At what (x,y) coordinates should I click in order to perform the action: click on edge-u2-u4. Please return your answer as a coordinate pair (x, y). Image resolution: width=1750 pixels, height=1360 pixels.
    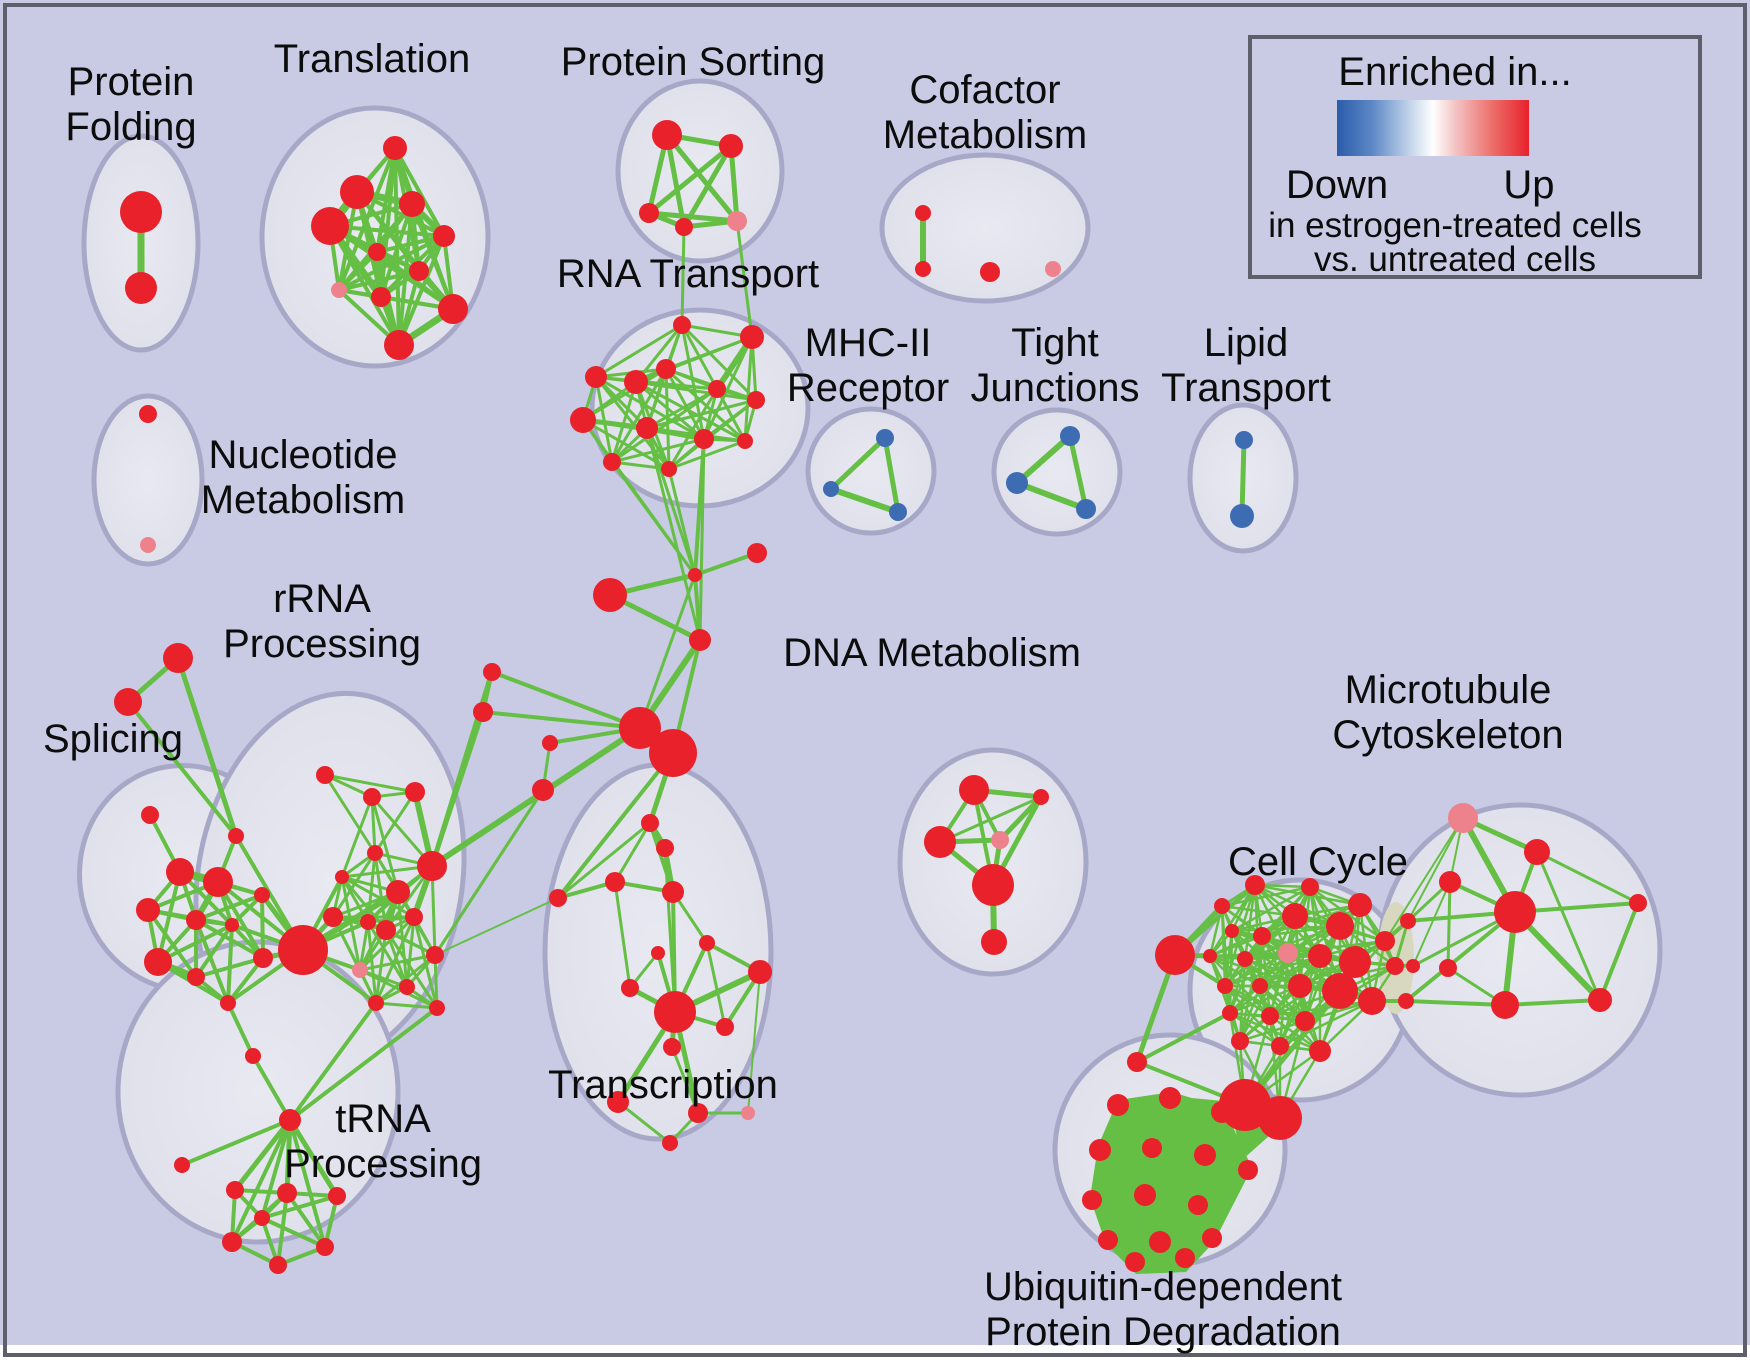
    Looking at the image, I should click on (1135, 1124).